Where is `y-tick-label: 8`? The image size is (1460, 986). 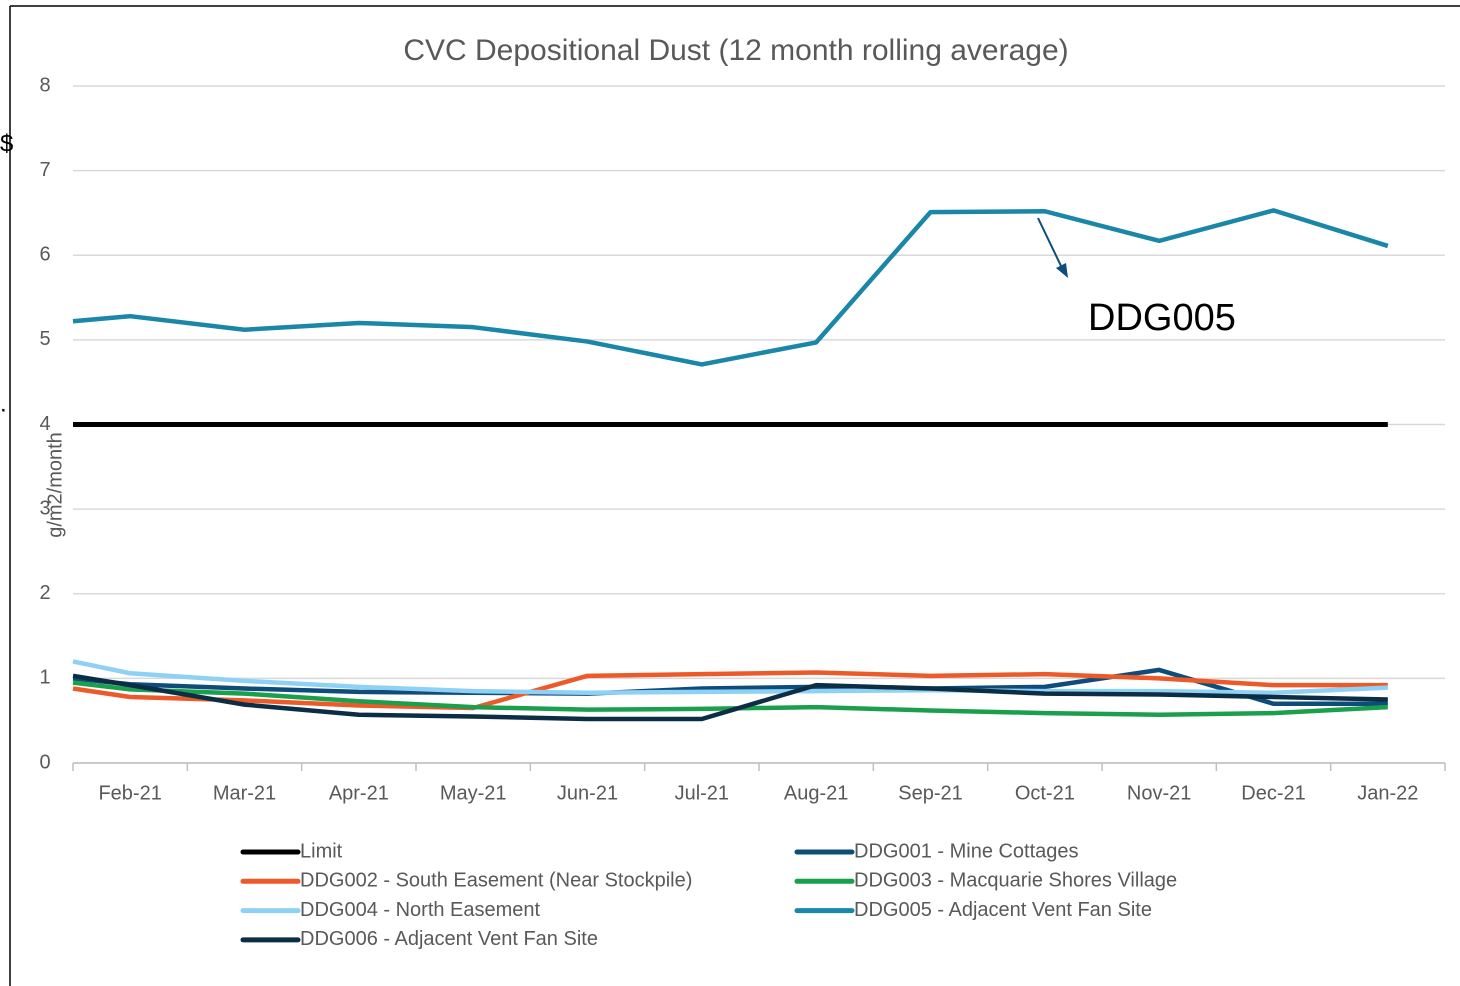 y-tick-label: 8 is located at coordinates (44, 85).